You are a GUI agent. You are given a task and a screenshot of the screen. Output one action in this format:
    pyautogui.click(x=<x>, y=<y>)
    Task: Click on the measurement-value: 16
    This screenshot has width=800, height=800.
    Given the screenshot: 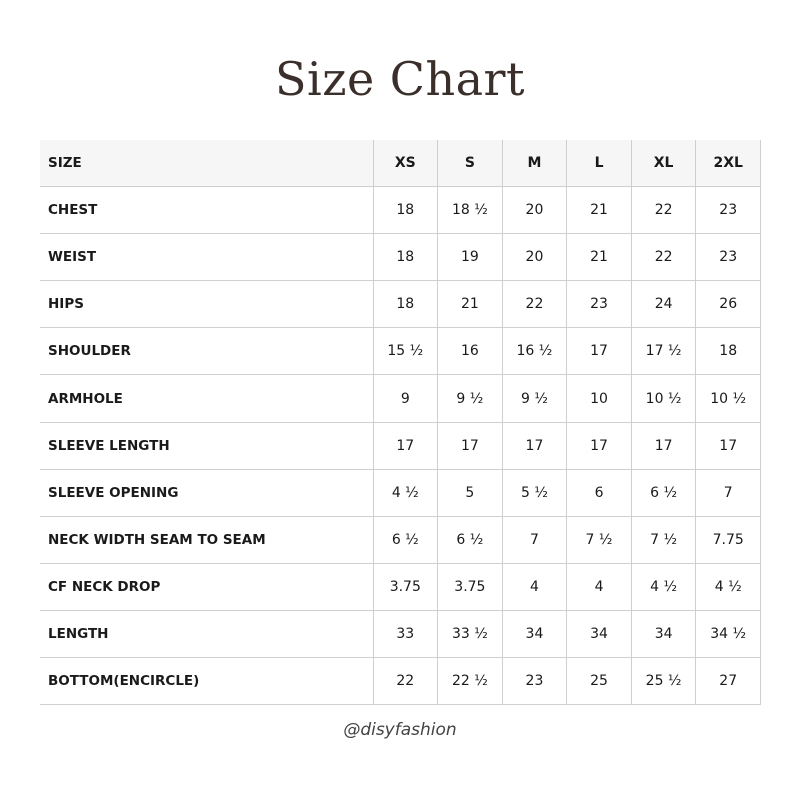 What is the action you would take?
    pyautogui.click(x=470, y=351)
    